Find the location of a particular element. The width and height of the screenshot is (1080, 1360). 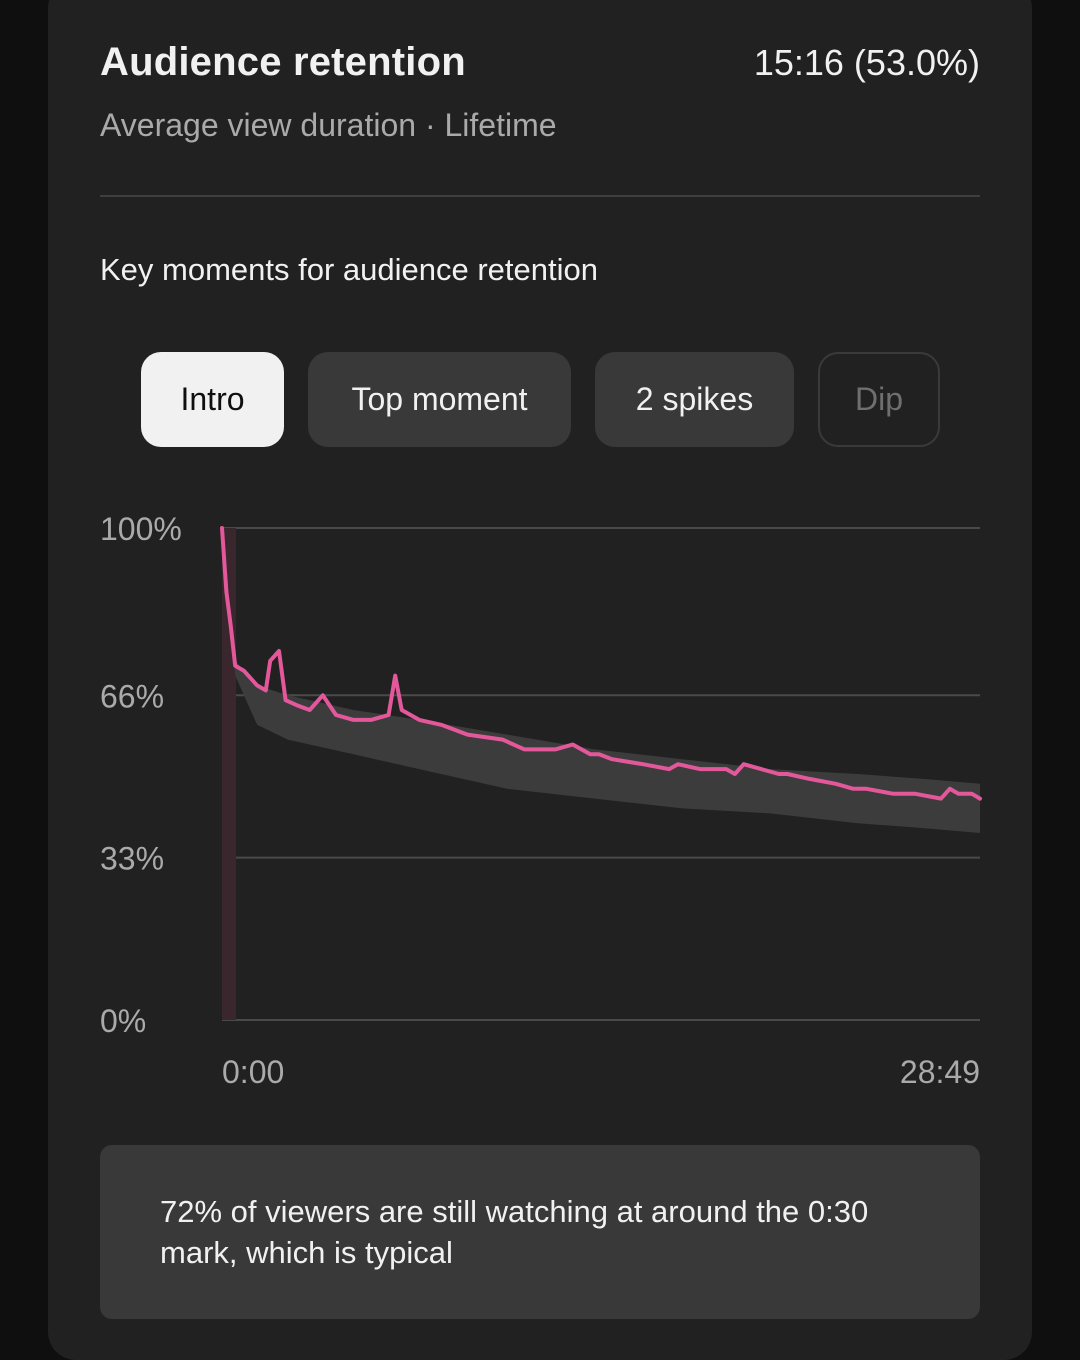

y-tick-label: 66% is located at coordinates (132, 696).